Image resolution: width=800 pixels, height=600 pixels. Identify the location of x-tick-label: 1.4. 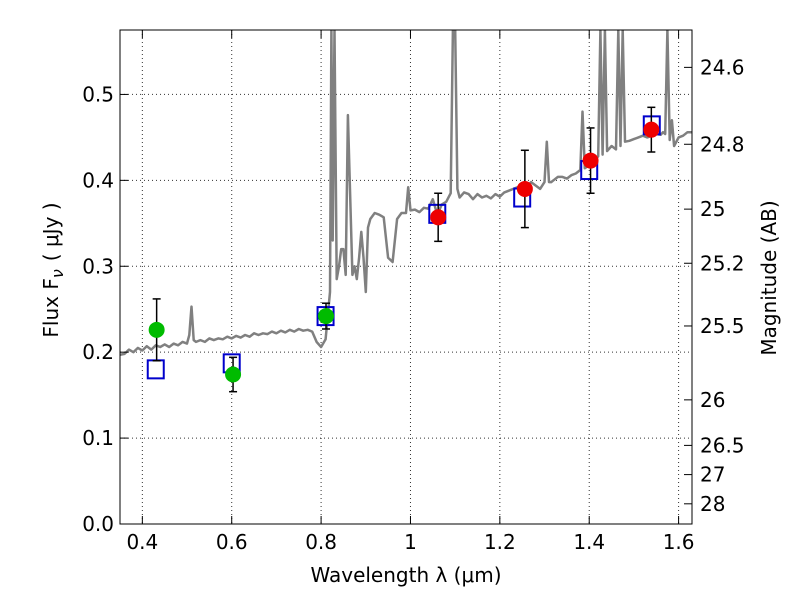
(589, 542).